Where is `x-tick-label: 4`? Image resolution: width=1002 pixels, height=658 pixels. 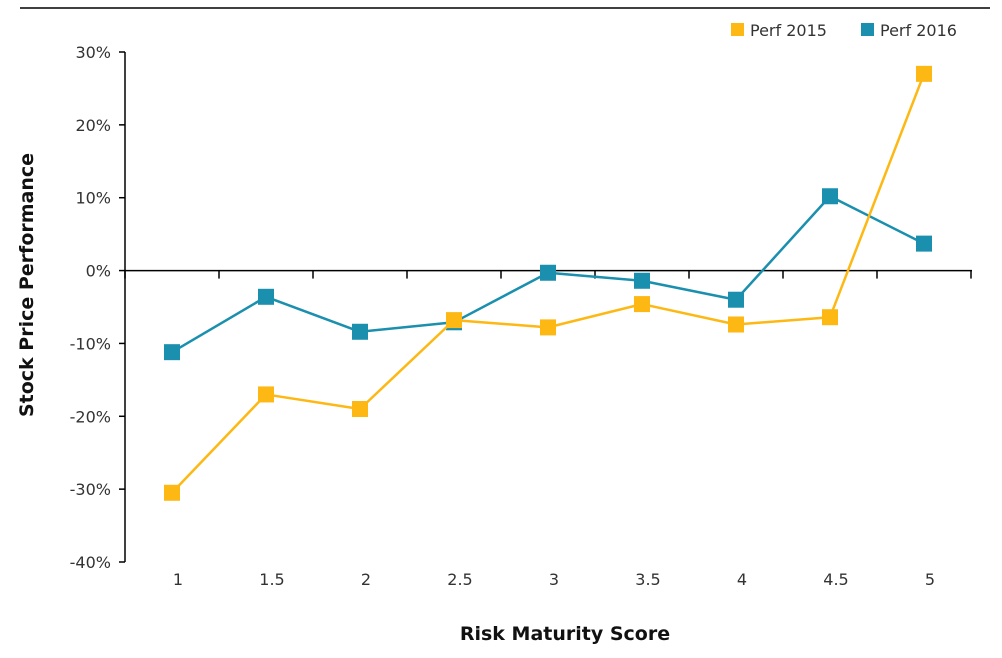
x-tick-label: 4 is located at coordinates (742, 579).